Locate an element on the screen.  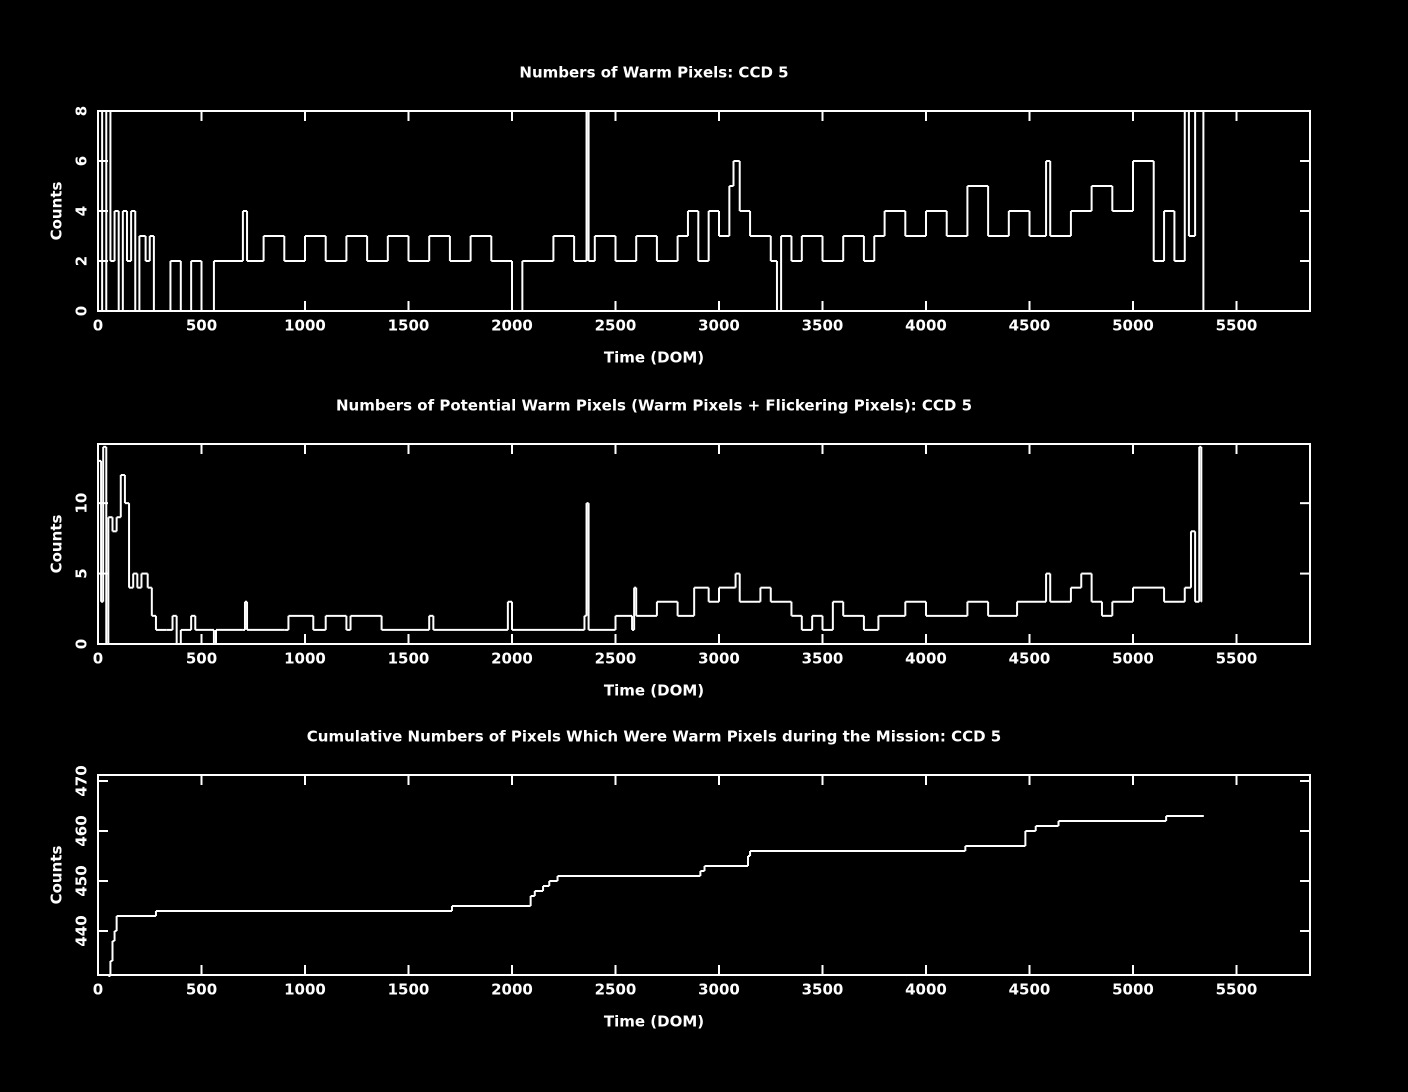
y-tick-label: 10 is located at coordinates (82, 503).